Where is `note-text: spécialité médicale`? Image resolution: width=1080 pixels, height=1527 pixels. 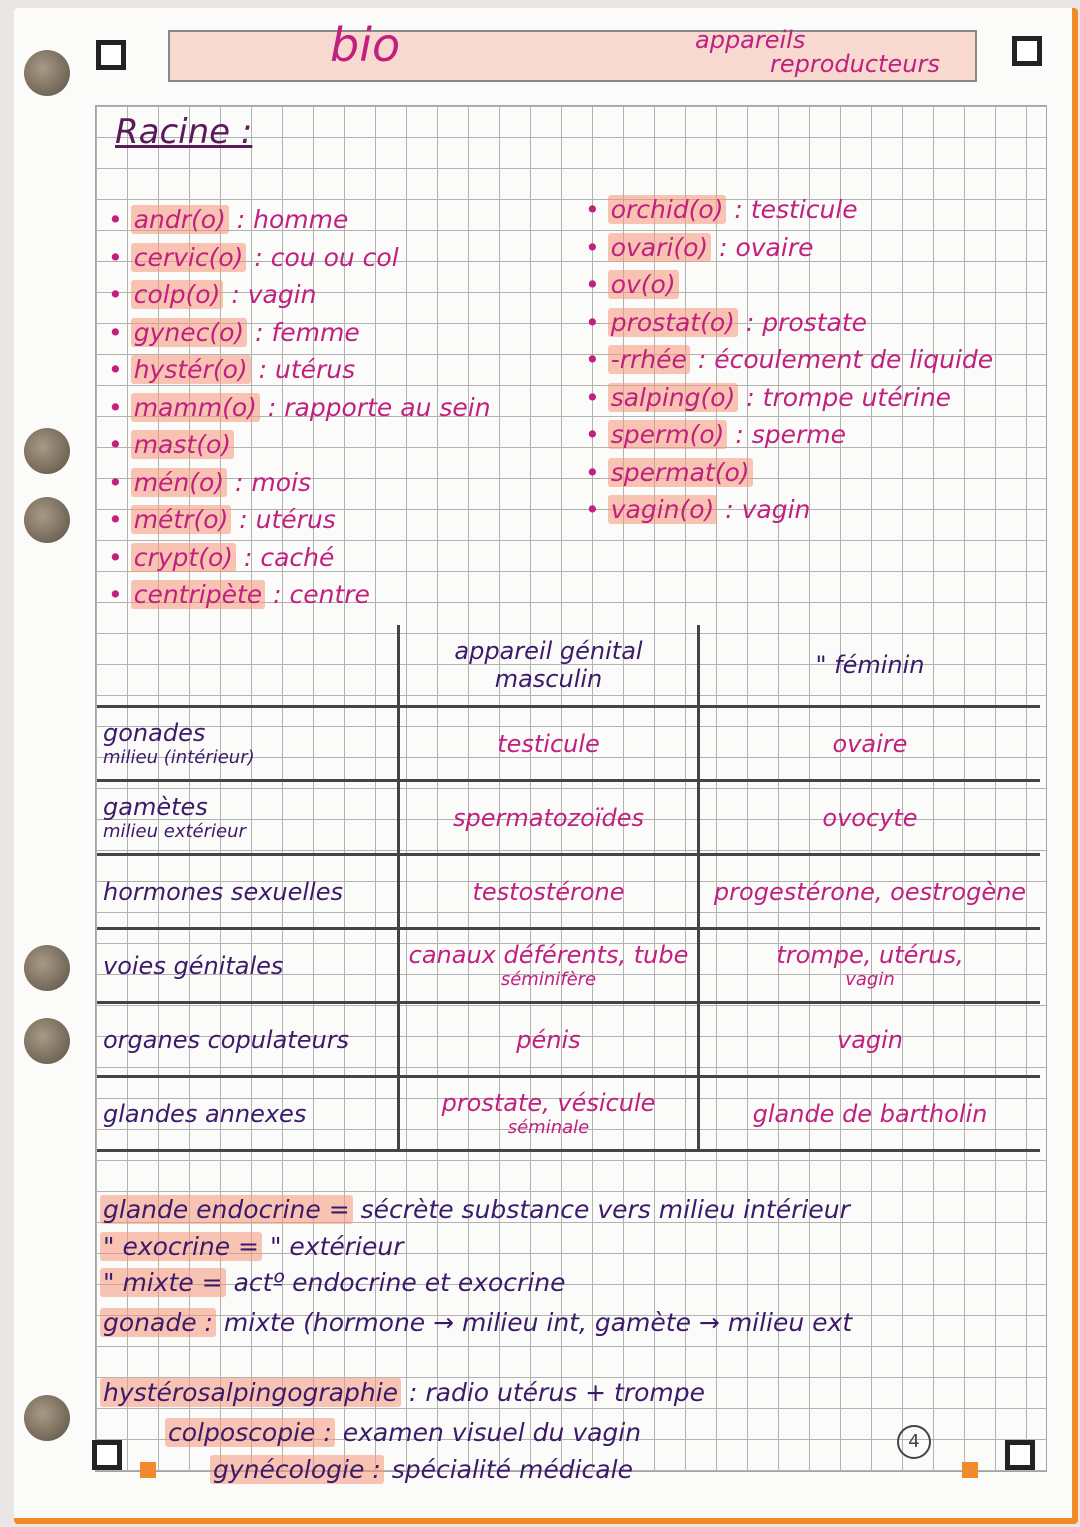 note-text: spécialité médicale is located at coordinates (512, 1469).